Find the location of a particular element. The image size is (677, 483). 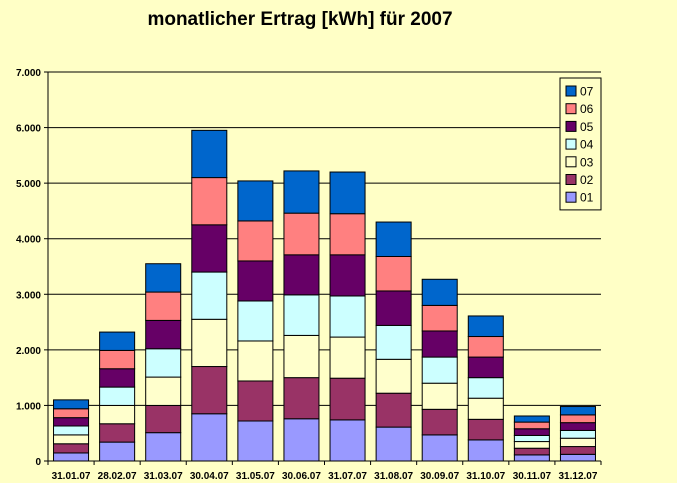

legend: 07 06 05 04 03 02 01 is located at coordinates (580, 144).